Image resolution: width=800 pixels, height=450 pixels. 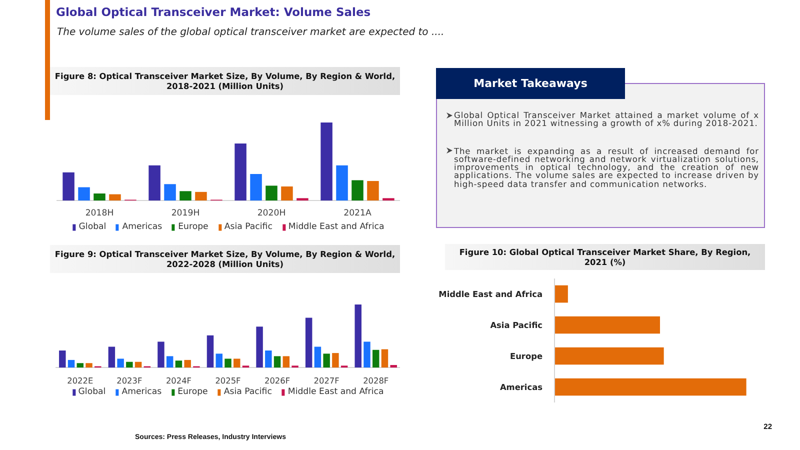 I want to click on x-tick-label: 2021A, so click(x=358, y=213).